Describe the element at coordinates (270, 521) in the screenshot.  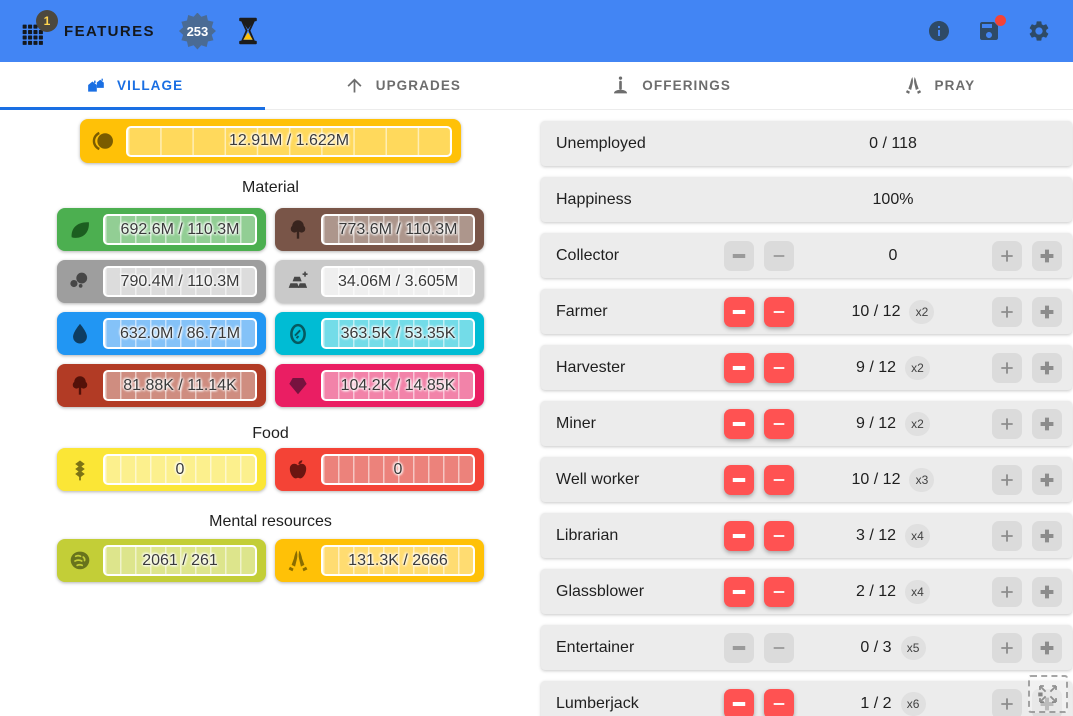
I see `section-title: Mental resources` at that location.